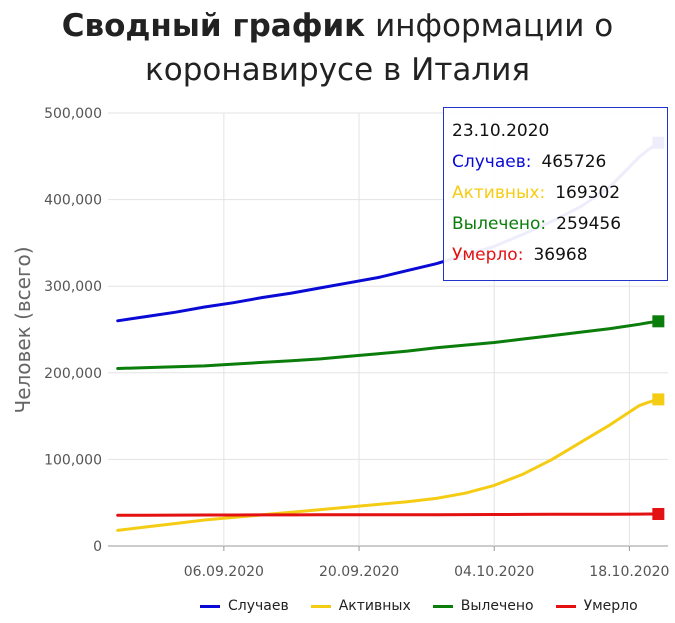 The image size is (675, 623). What do you see at coordinates (337, 70) in the screenshot?
I see `chart-title-line2: коронавирусе в Италия` at bounding box center [337, 70].